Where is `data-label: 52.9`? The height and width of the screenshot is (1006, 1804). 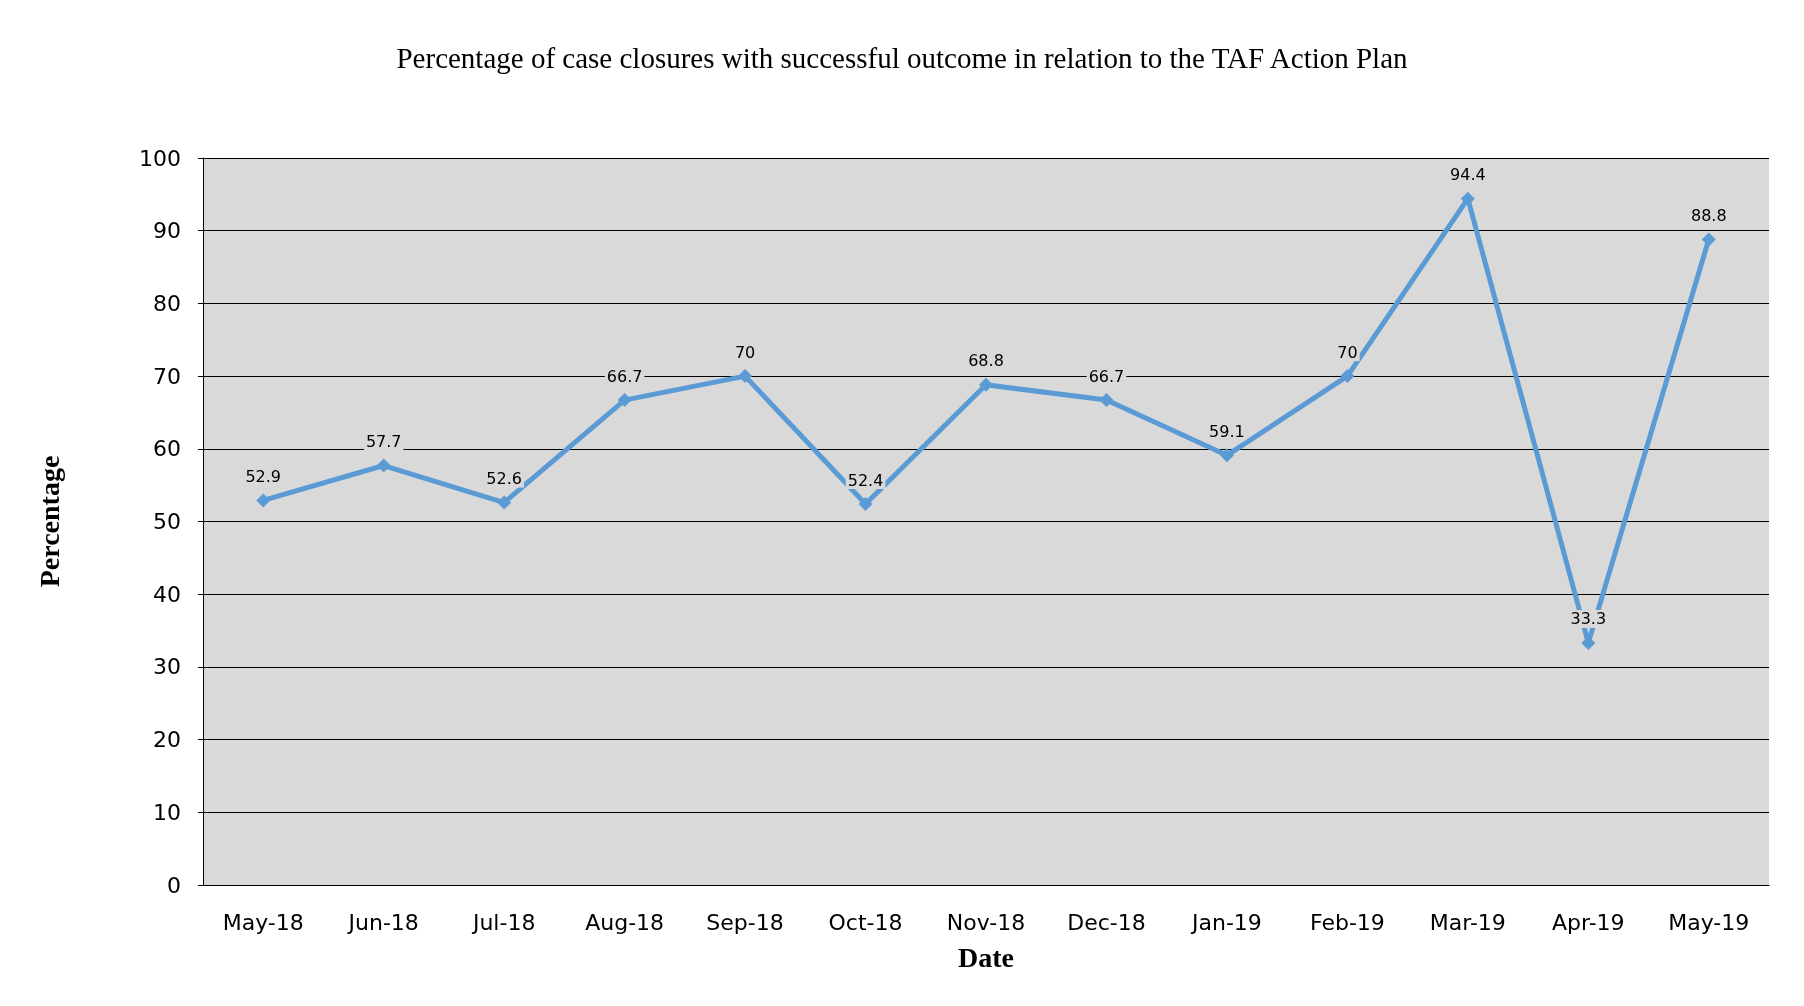
data-label: 52.9 is located at coordinates (263, 476).